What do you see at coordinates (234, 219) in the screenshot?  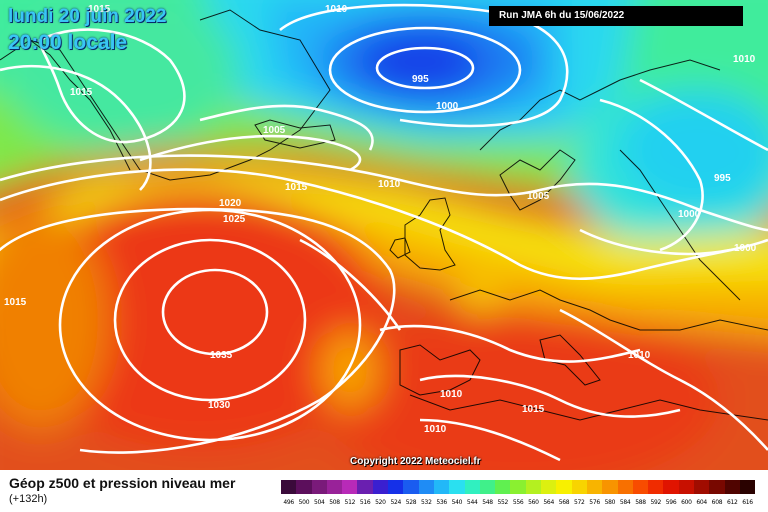 I see `isobar-label: 1025` at bounding box center [234, 219].